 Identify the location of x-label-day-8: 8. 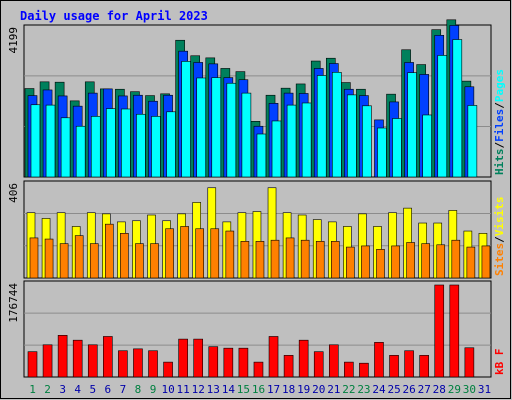
(138, 389).